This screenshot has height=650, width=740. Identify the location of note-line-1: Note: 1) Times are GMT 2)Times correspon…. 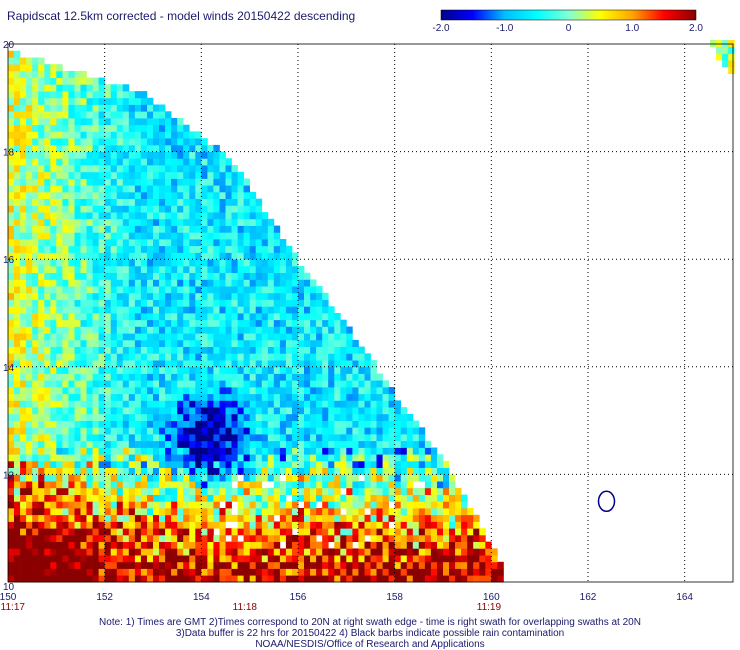
(370, 622).